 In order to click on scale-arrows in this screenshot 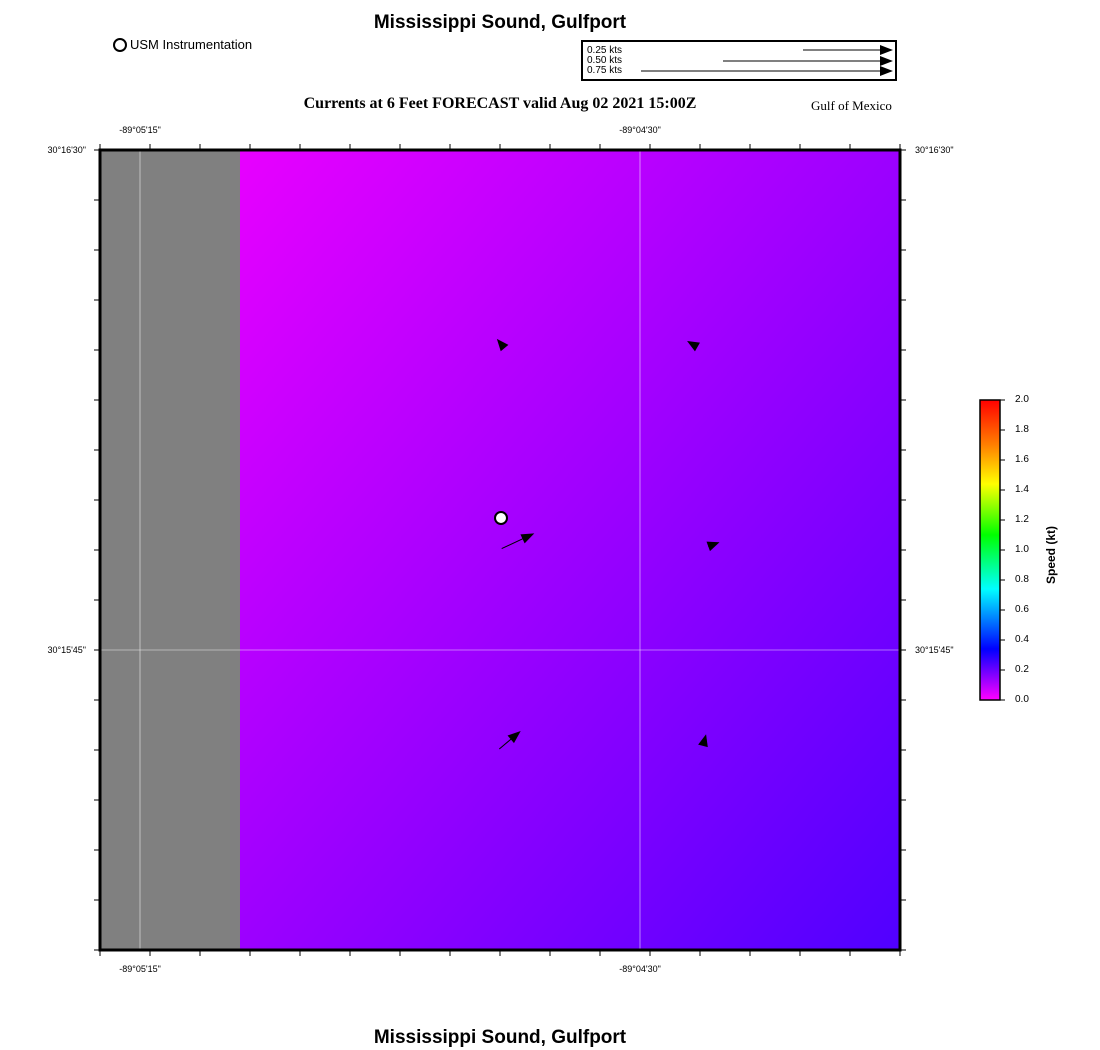, I will do `click(767, 60)`.